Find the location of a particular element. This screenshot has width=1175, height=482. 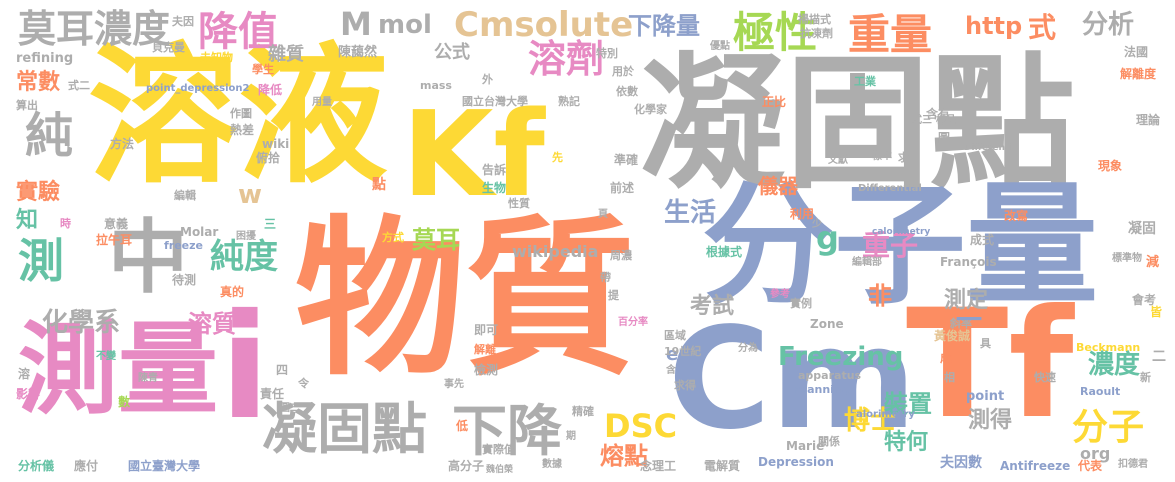

cloud-word: 測 is located at coordinates (41, 261).